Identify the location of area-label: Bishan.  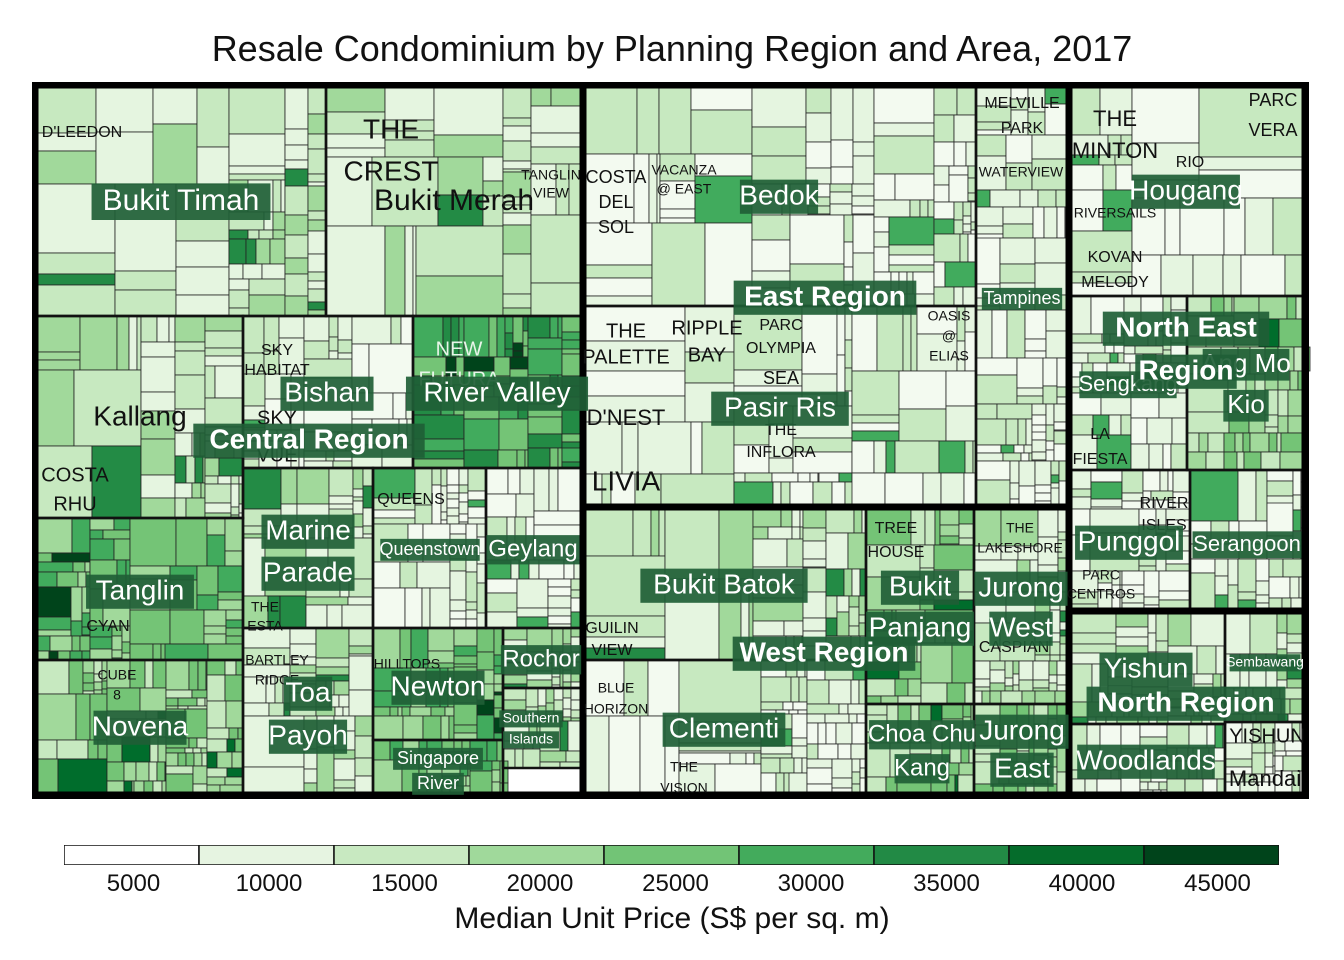
(327, 391).